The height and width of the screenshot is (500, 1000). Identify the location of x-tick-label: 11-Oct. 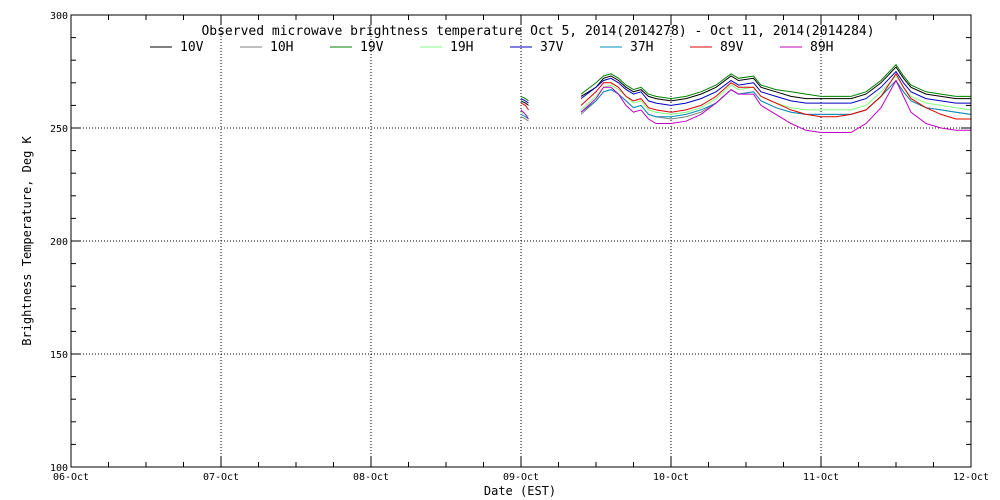
(821, 477).